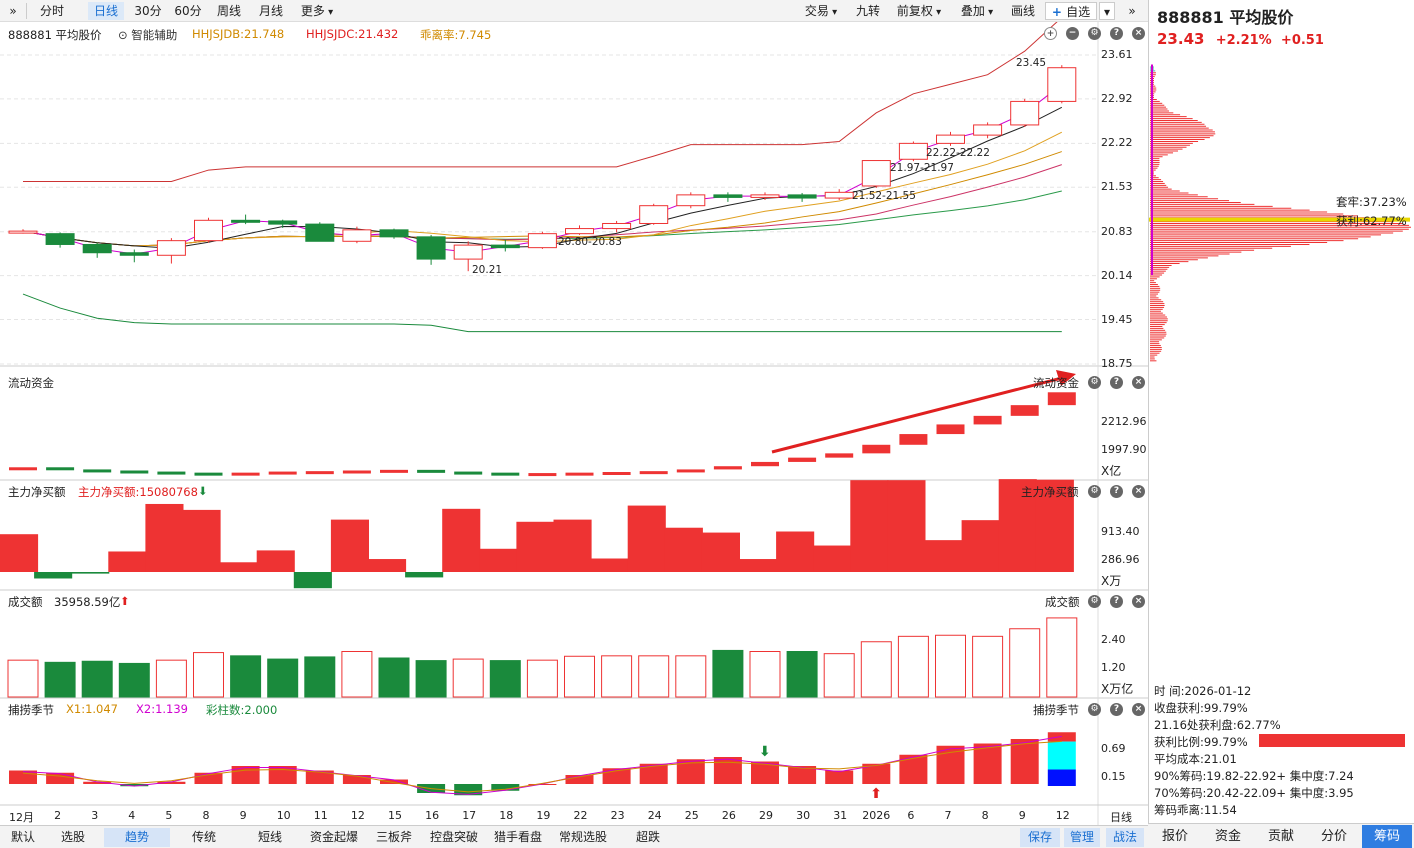  I want to click on tab-default: 默认, so click(22, 837).